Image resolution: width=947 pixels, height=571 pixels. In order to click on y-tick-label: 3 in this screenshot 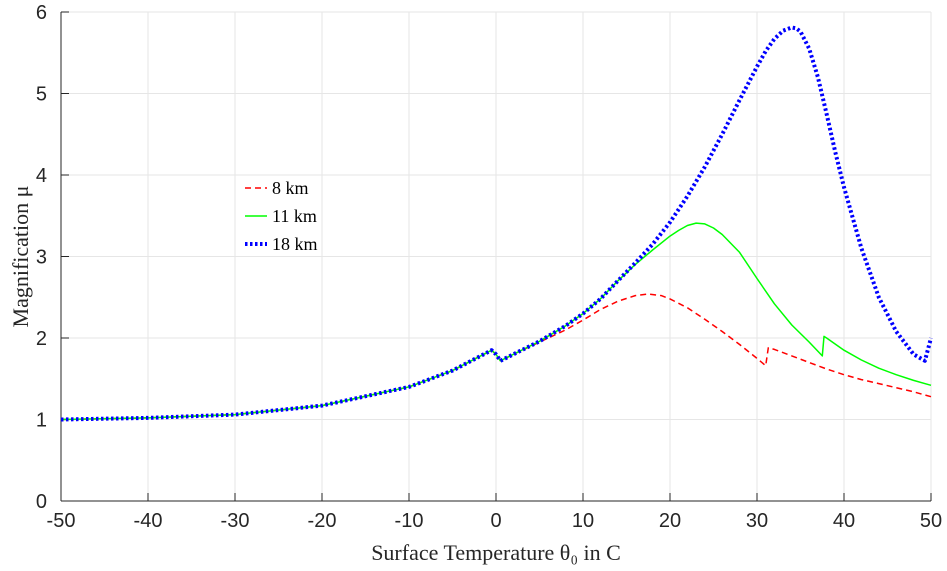, I will do `click(41, 258)`.